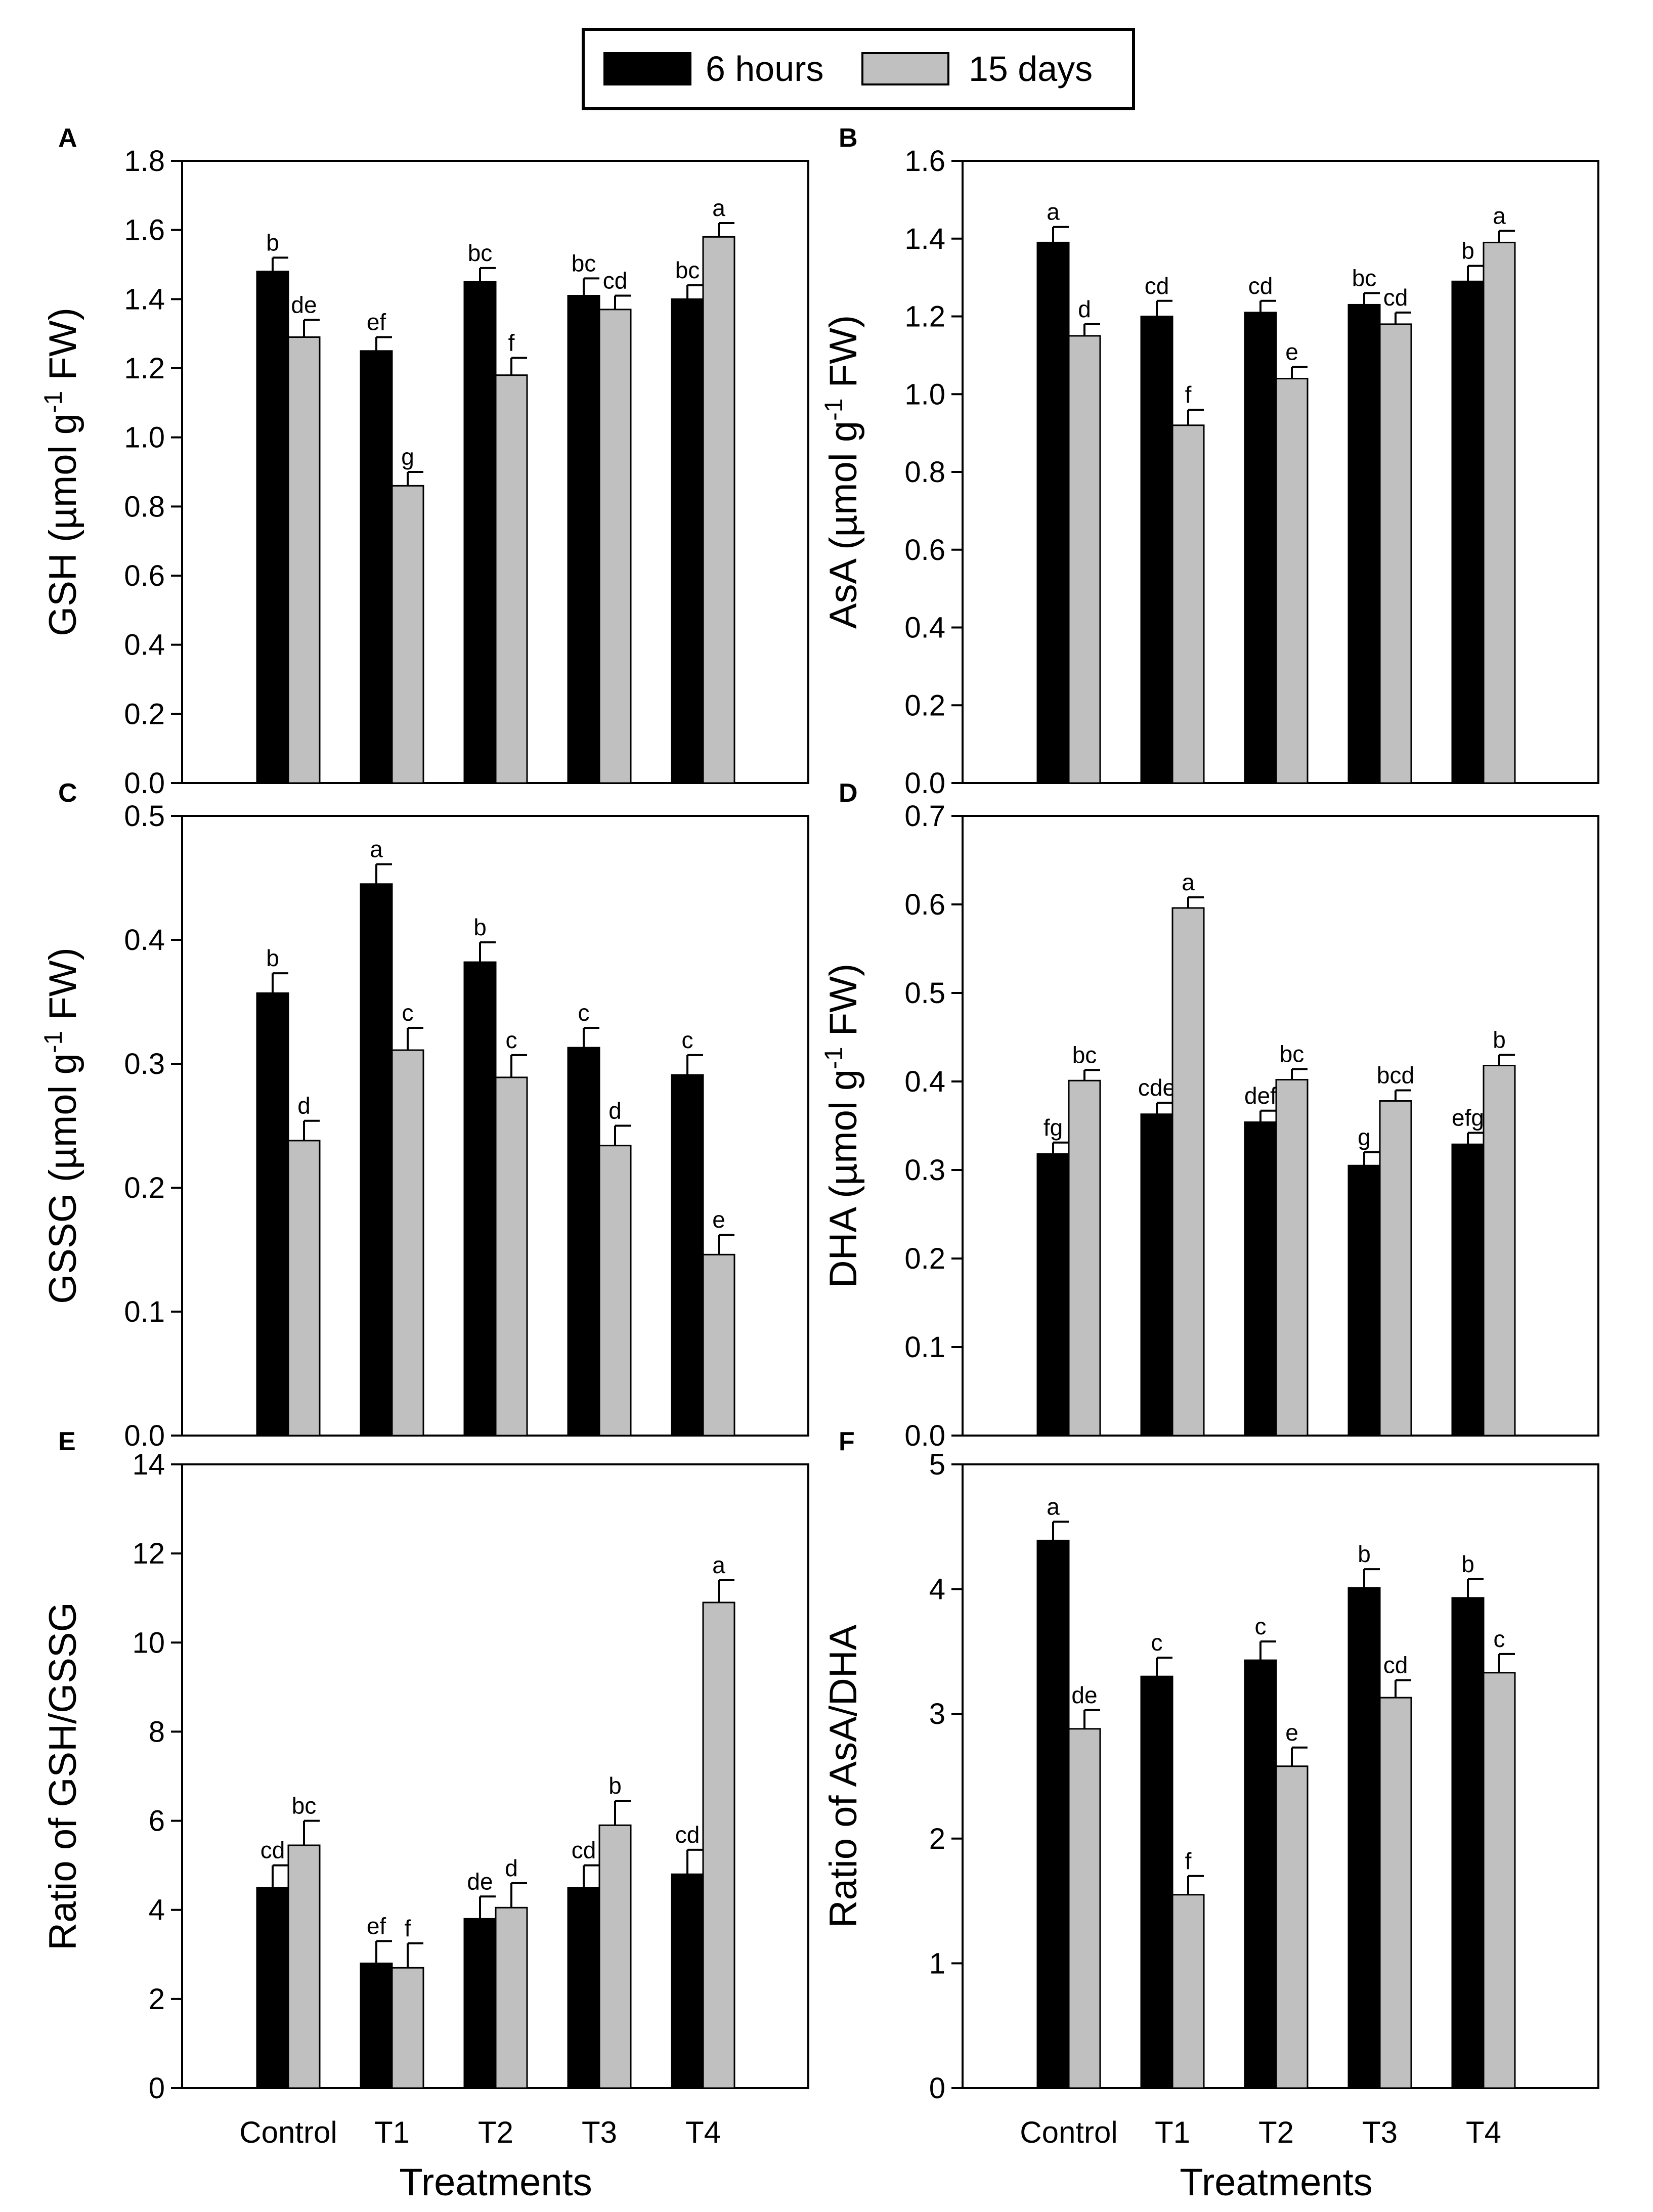  Describe the element at coordinates (843, 1776) in the screenshot. I see `y-axis-label: Ratio of AsA/DHA` at that location.